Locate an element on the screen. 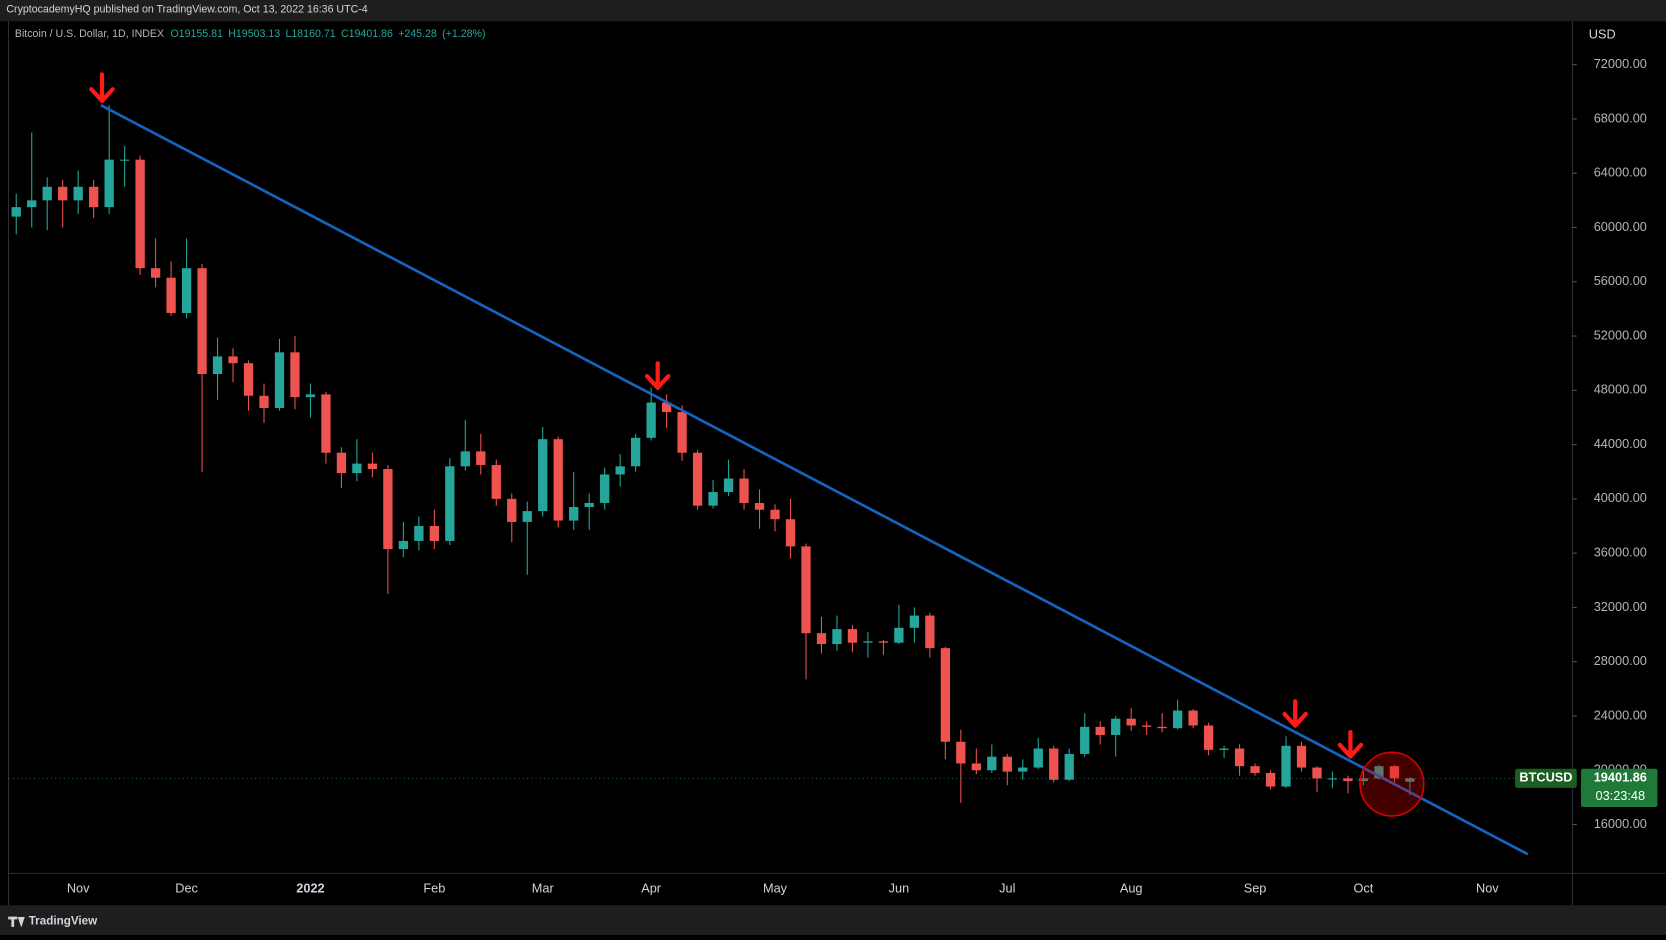 This screenshot has height=940, width=1666. x-tick-label: Mar is located at coordinates (543, 888).